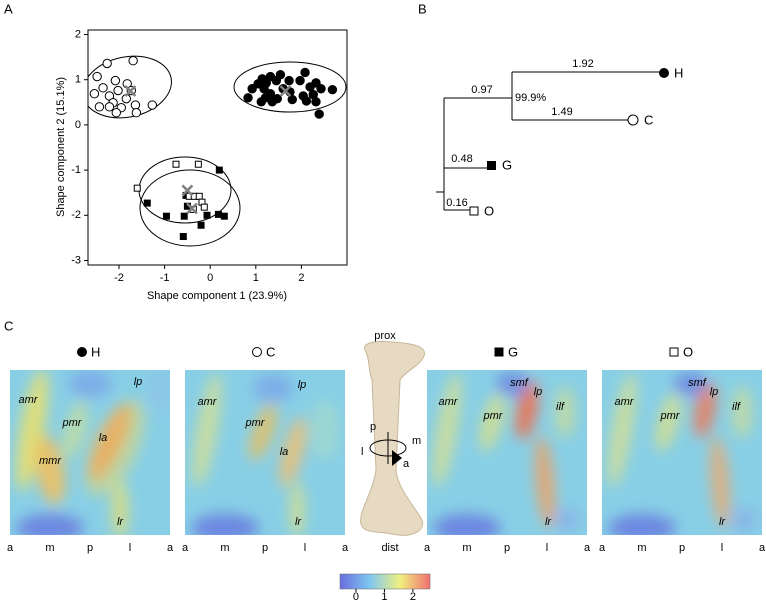  What do you see at coordinates (217, 296) in the screenshot?
I see `x-axis-label: Shape component 1 (23.9%)` at bounding box center [217, 296].